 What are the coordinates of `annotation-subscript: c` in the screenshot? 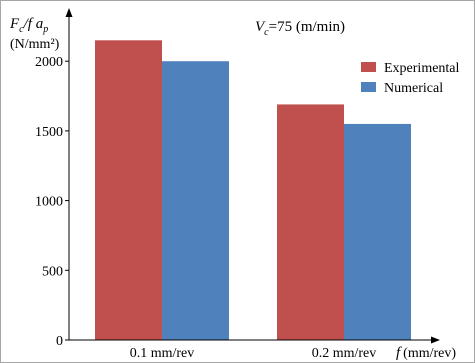 It's located at (266, 32).